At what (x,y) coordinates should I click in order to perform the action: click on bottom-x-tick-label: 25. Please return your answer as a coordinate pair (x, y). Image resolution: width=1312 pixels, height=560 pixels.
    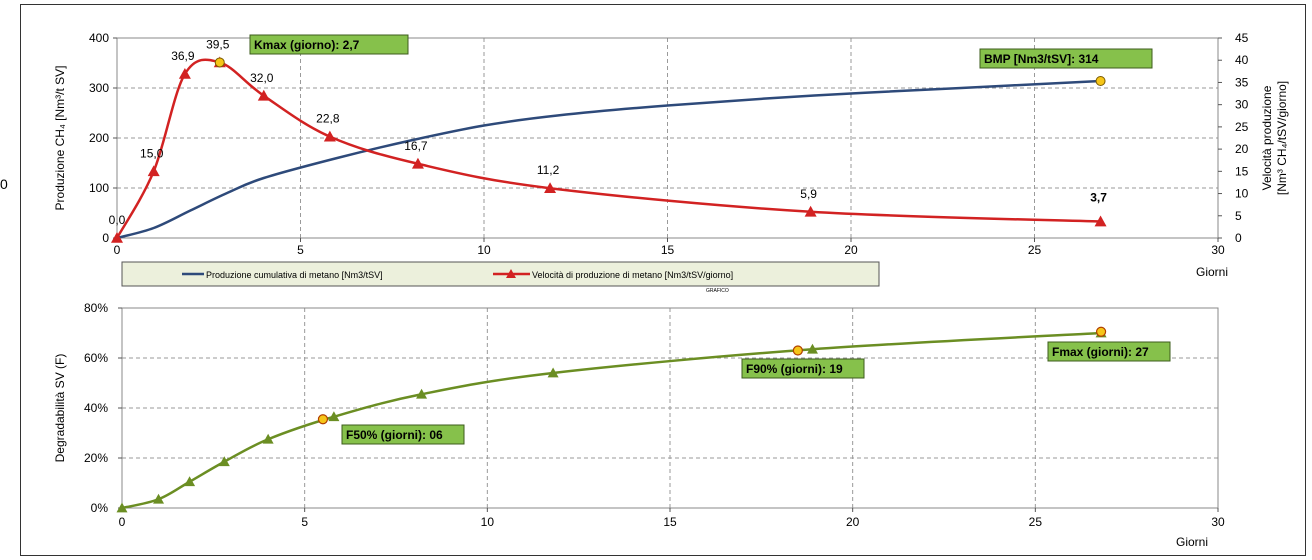
    Looking at the image, I should click on (1036, 522).